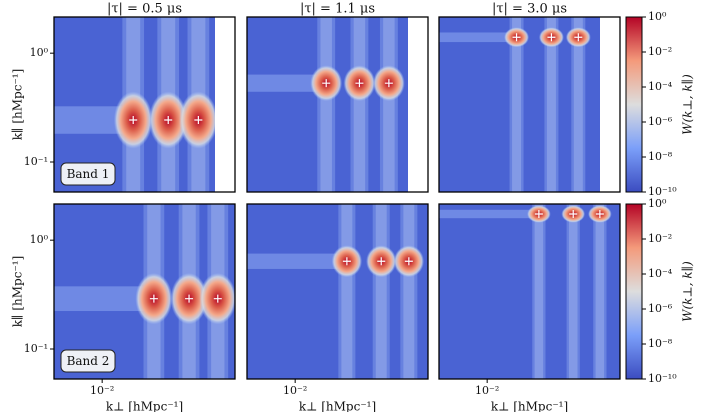 Image resolution: width=706 pixels, height=412 pixels. What do you see at coordinates (144, 9) in the screenshot?
I see `panel-title: |τ| = 0.5 μs` at bounding box center [144, 9].